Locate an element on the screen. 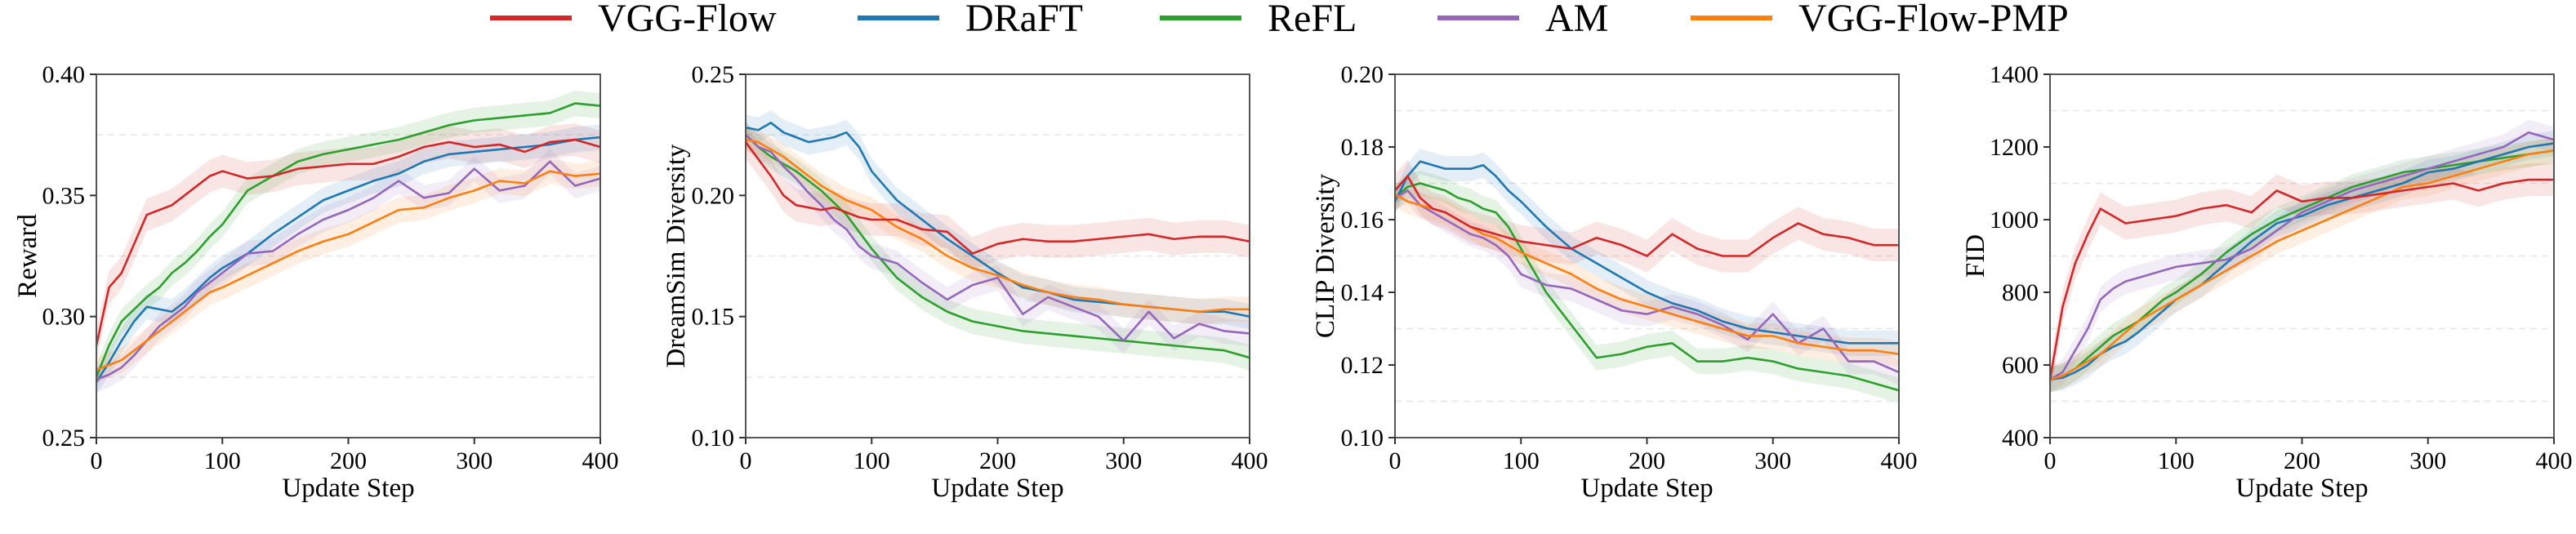 This screenshot has width=2576, height=534. y-tick-label: 0.40 is located at coordinates (64, 75).